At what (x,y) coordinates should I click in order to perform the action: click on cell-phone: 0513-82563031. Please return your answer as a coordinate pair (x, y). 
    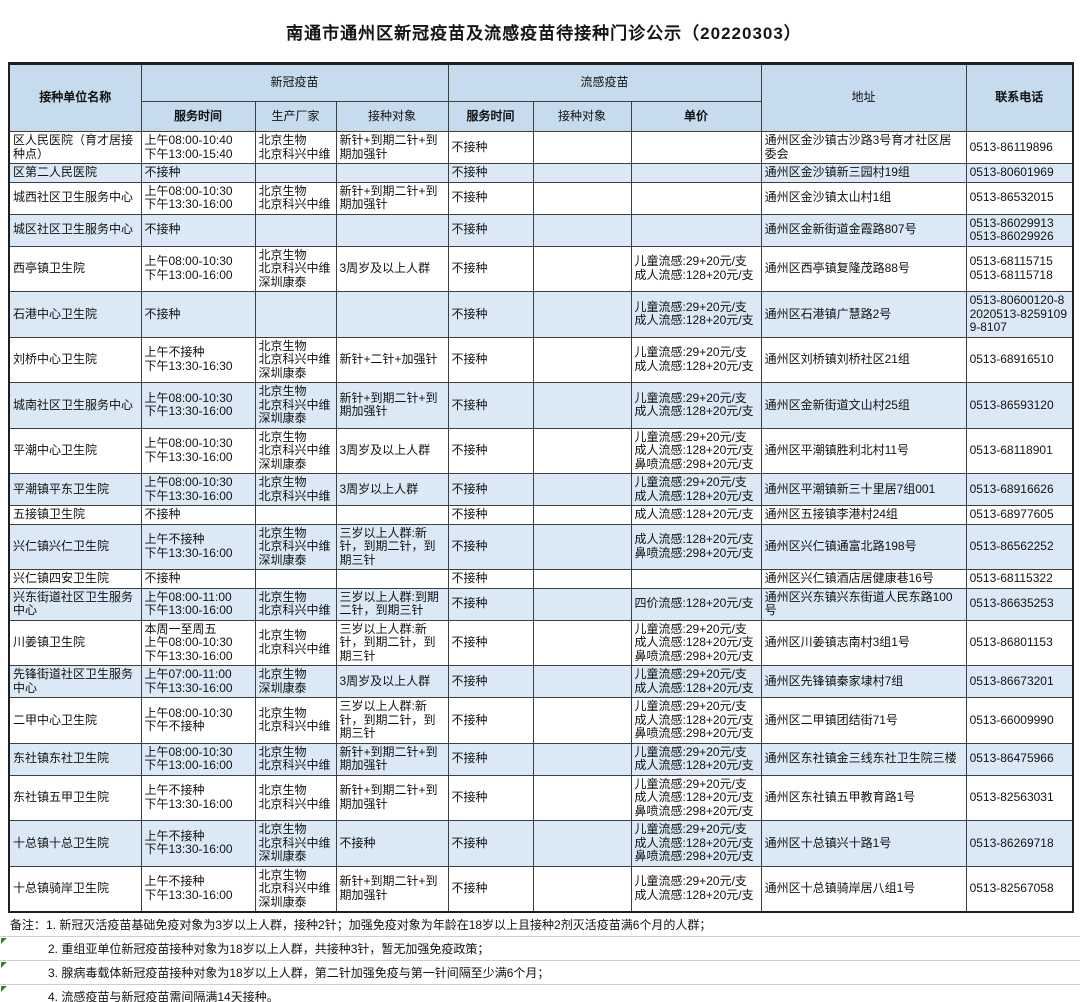
    Looking at the image, I should click on (1019, 797).